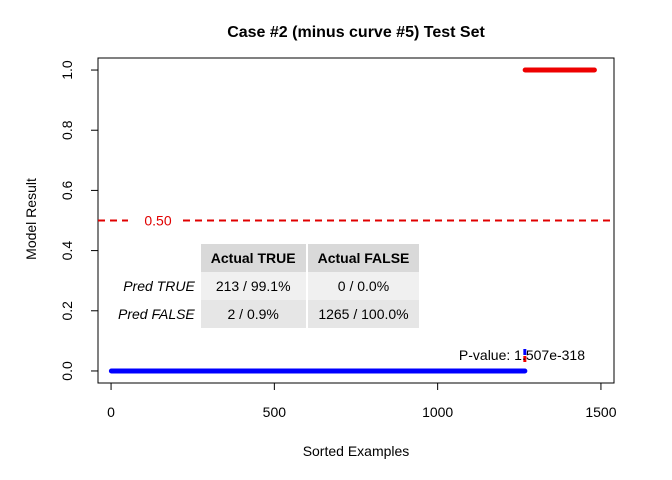  Describe the element at coordinates (67, 70) in the screenshot. I see `y-tick-label: 1.0` at that location.